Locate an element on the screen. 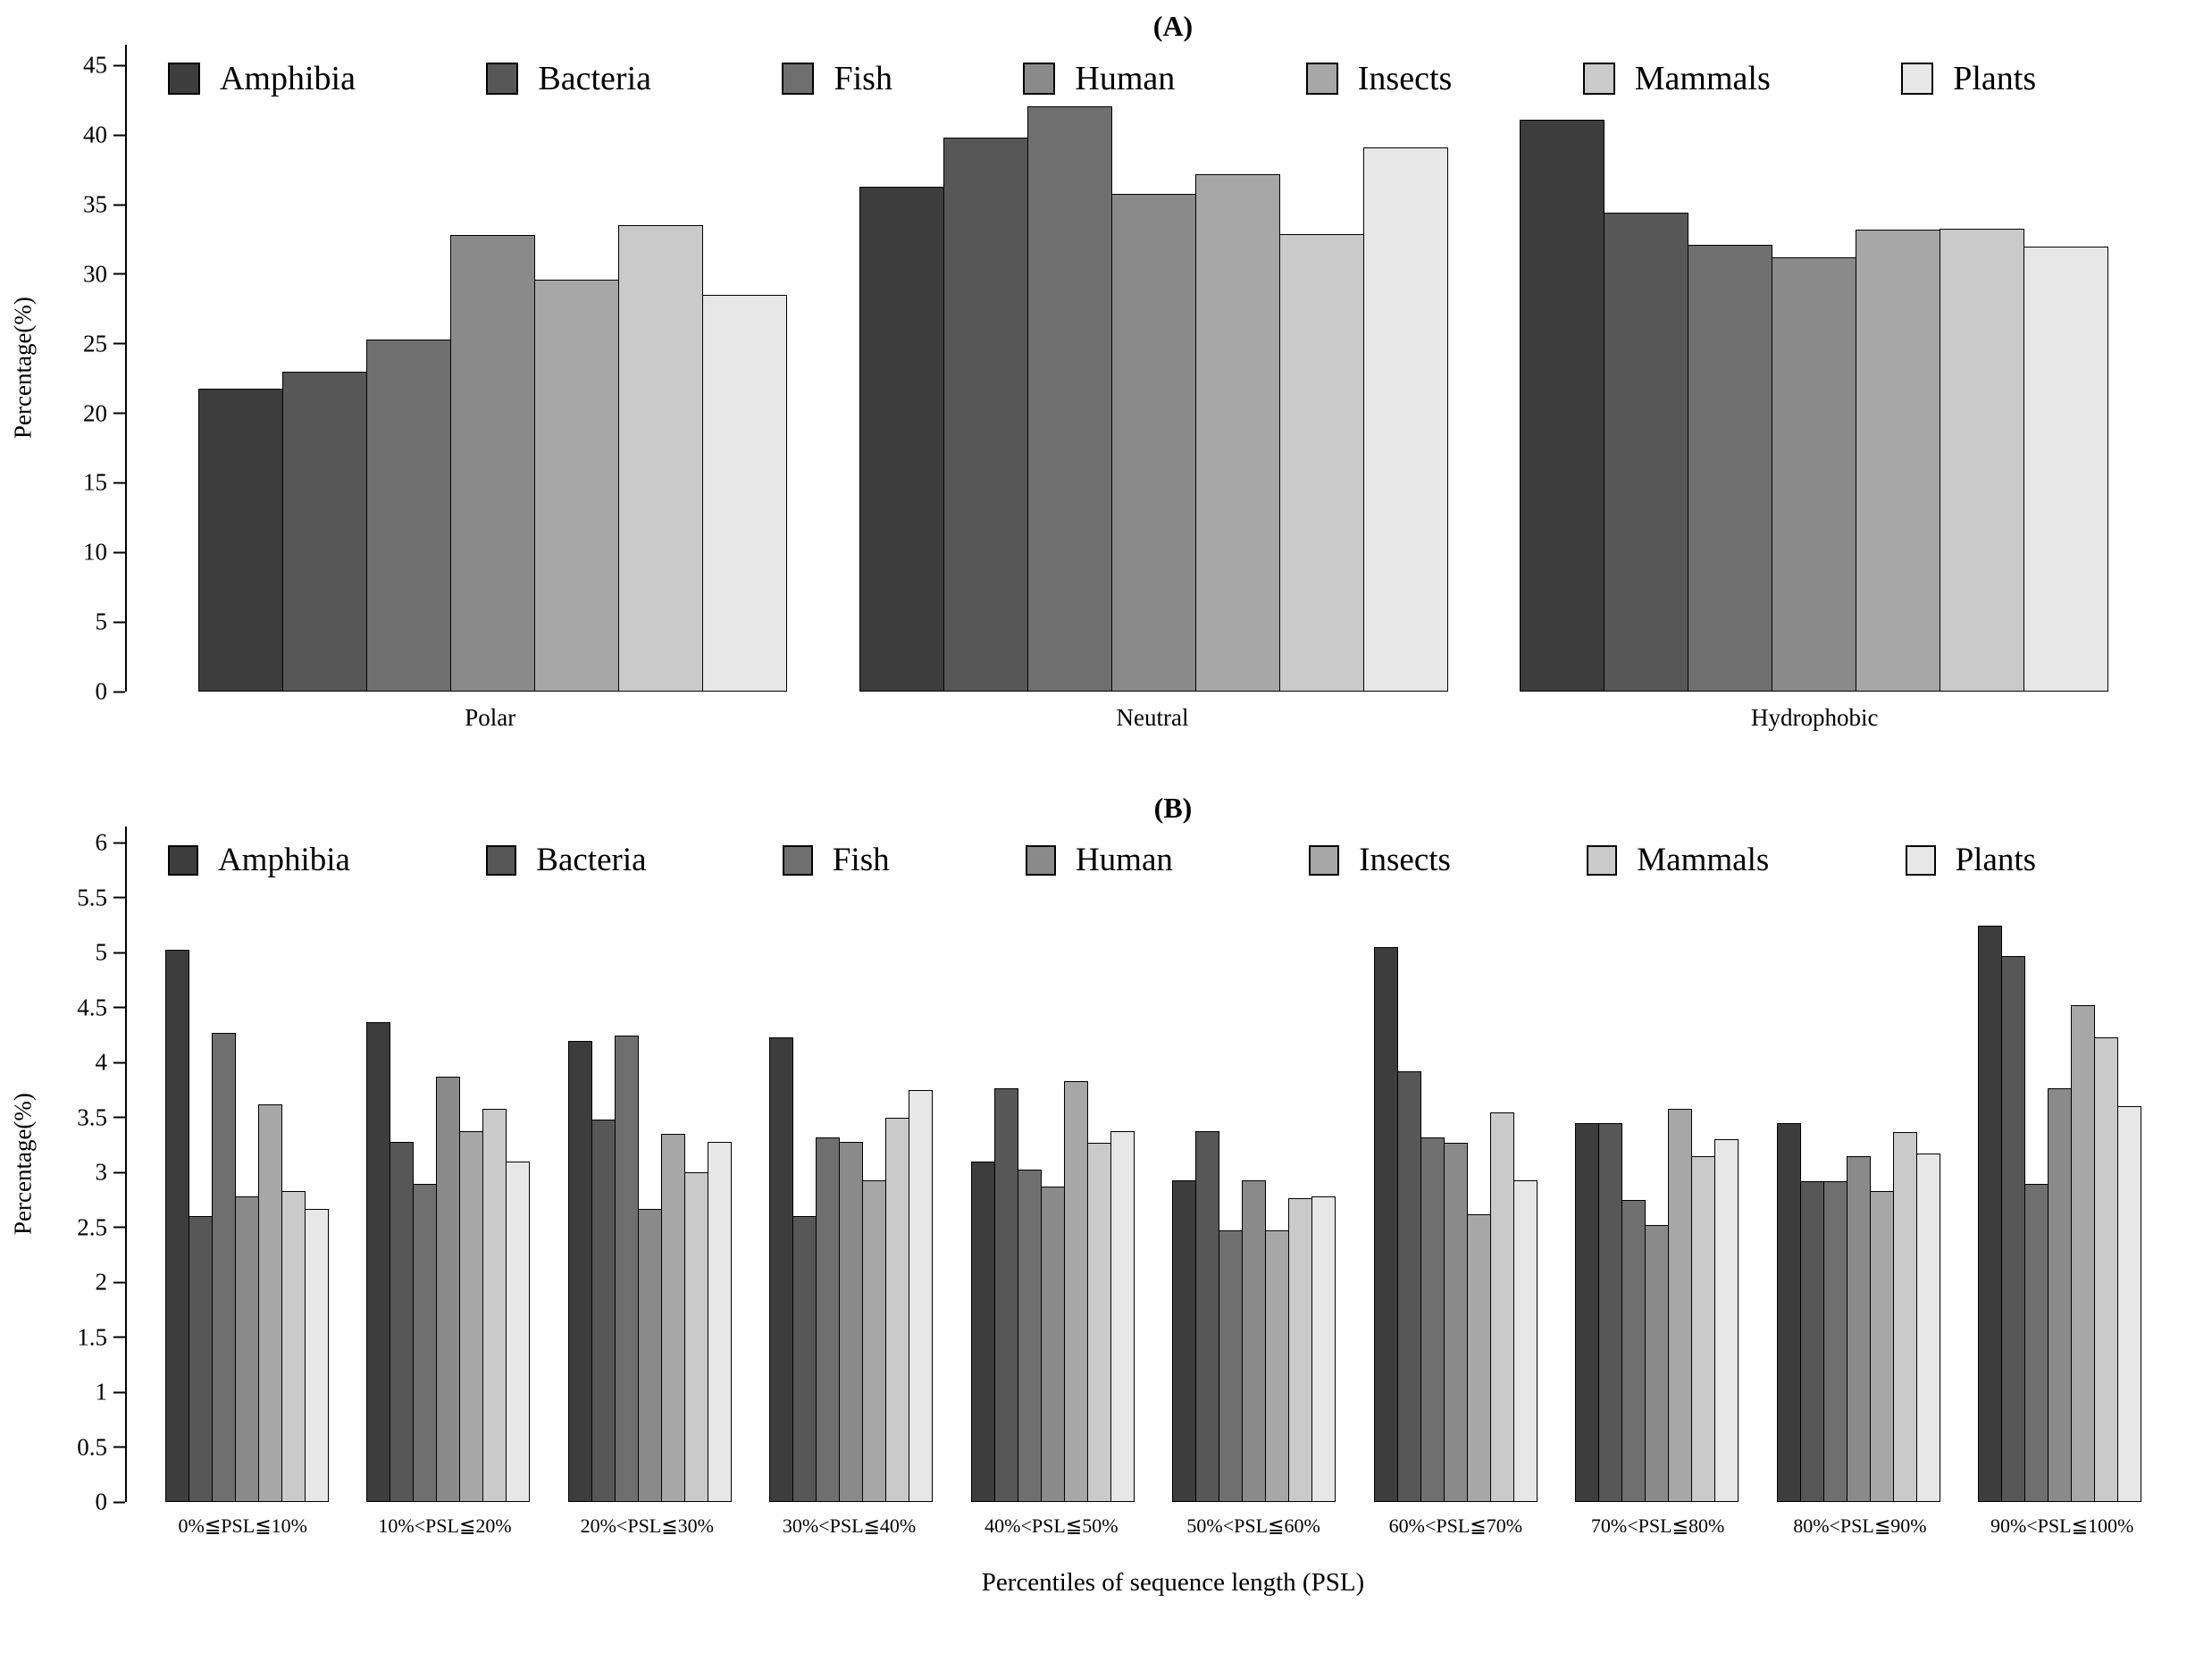 This screenshot has height=1678, width=2212. y-tick: 3 is located at coordinates (110, 1172).